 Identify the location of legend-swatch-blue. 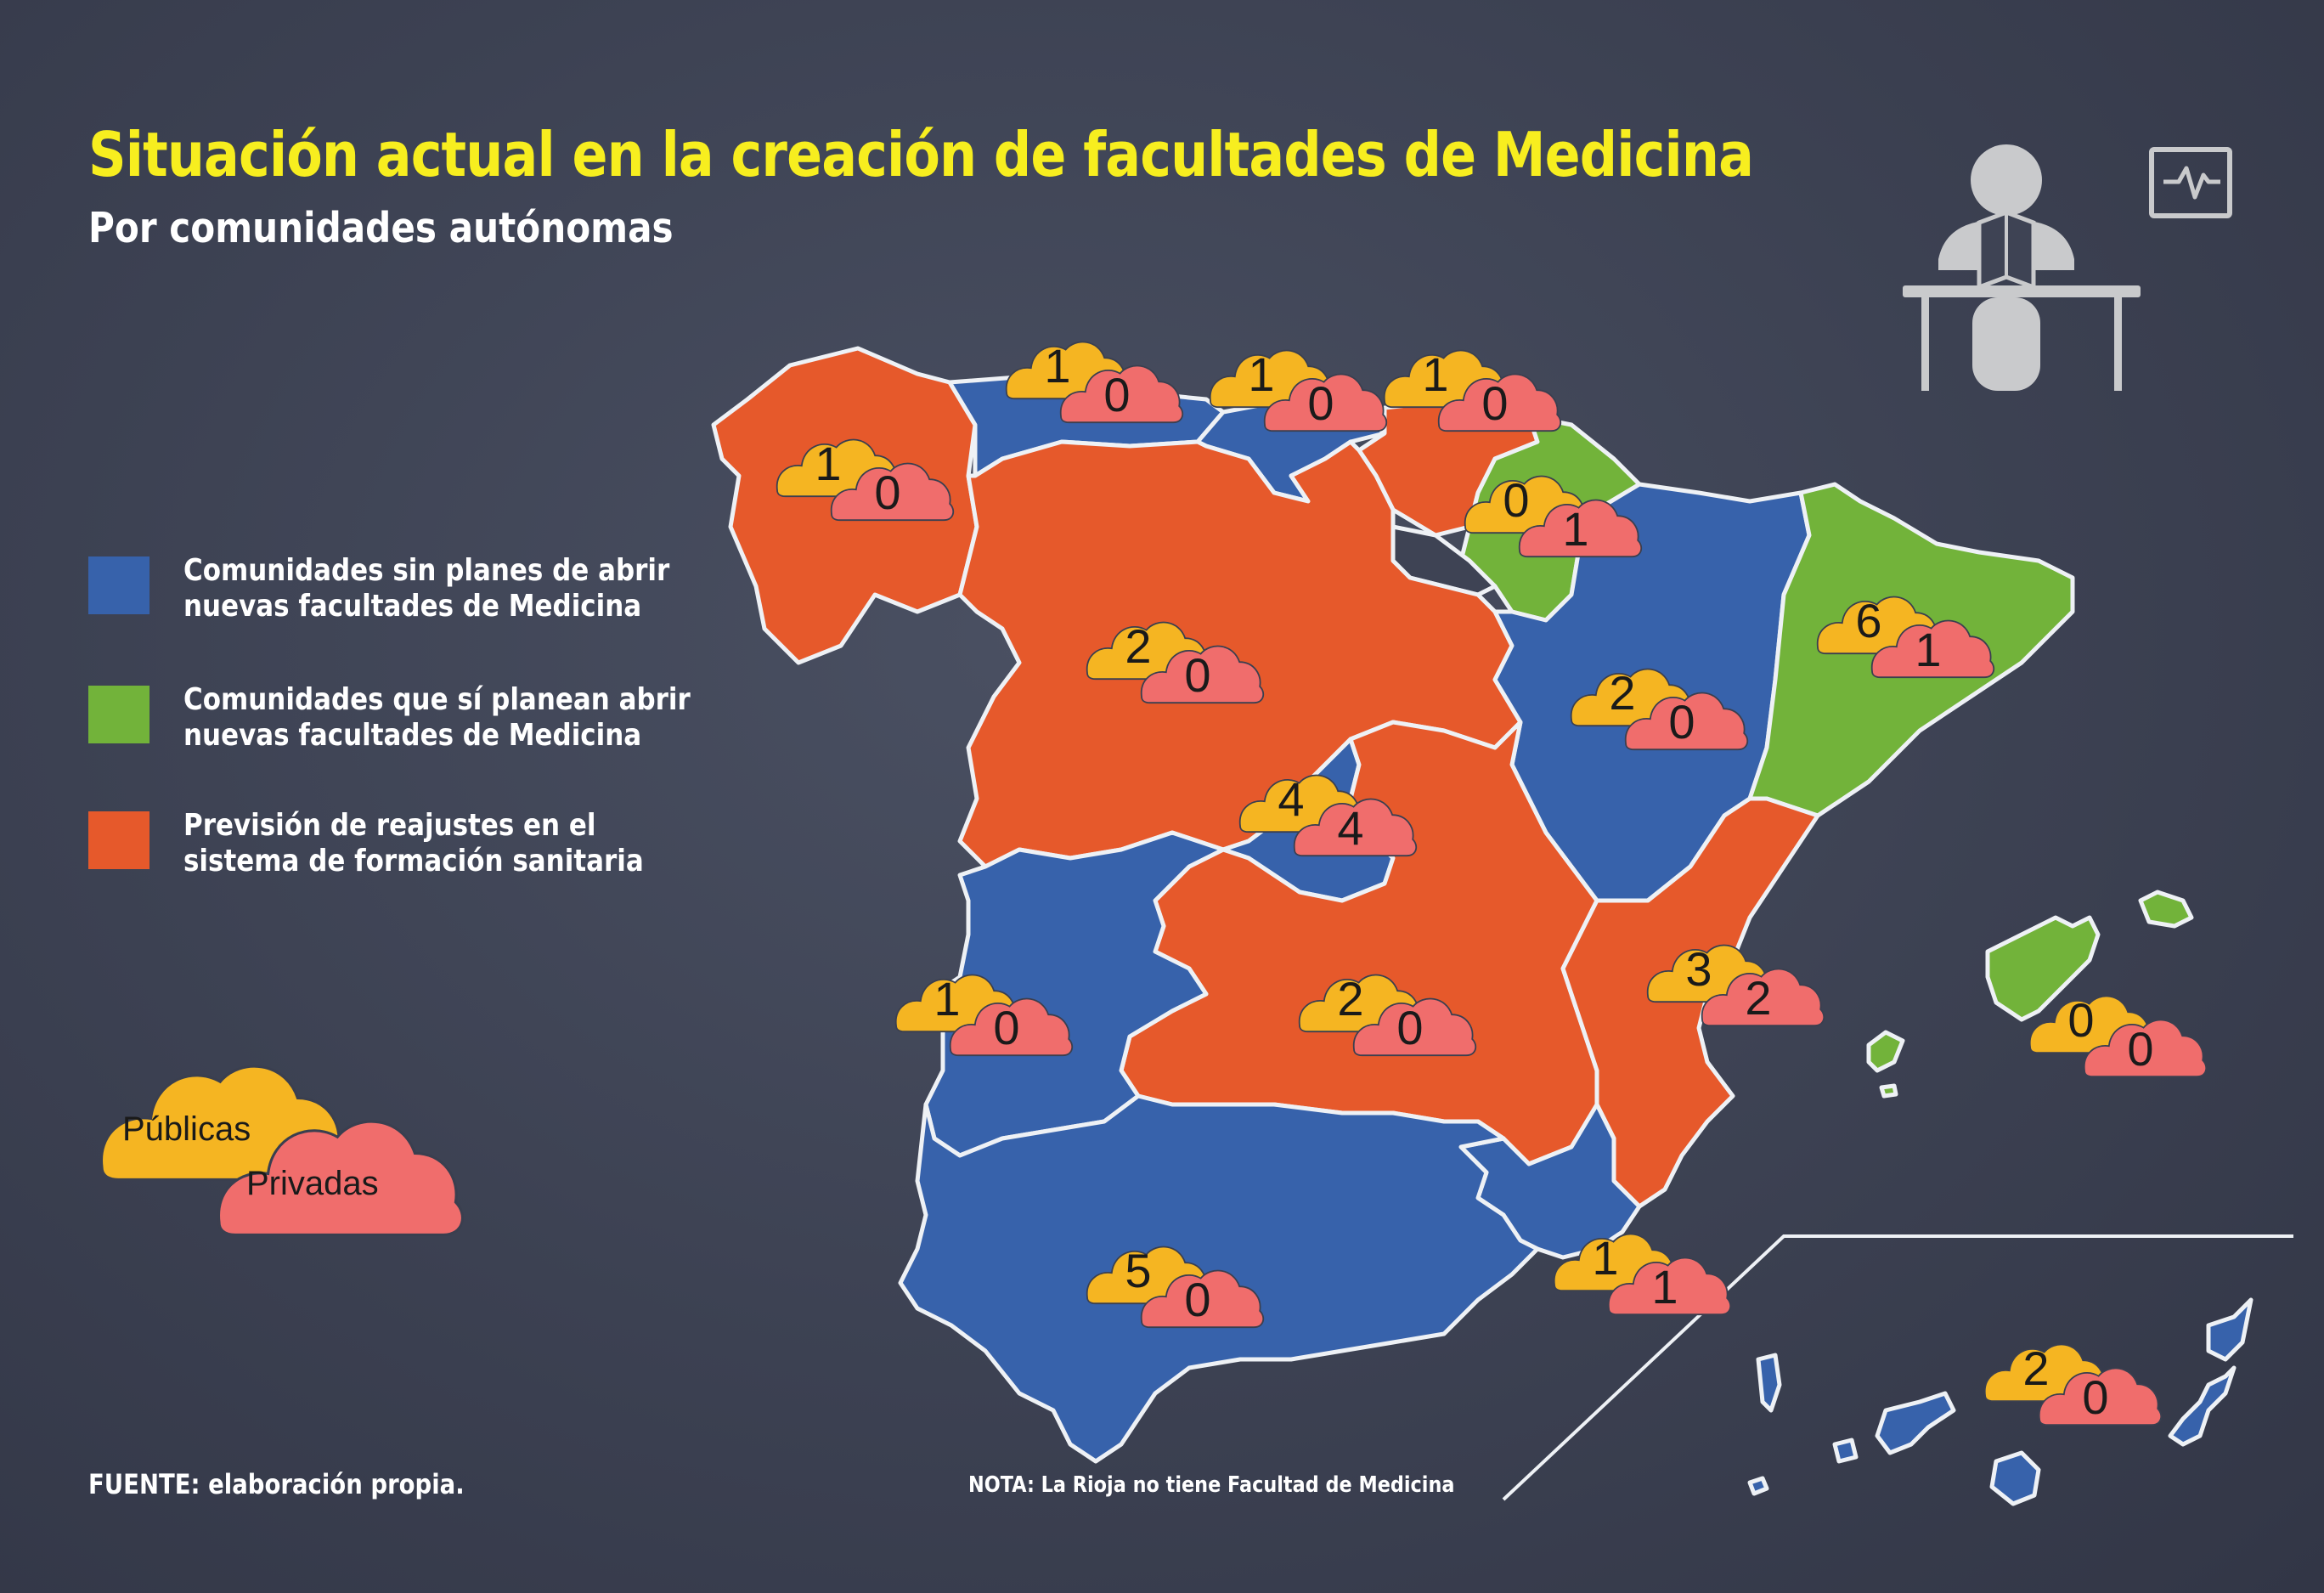
(119, 585).